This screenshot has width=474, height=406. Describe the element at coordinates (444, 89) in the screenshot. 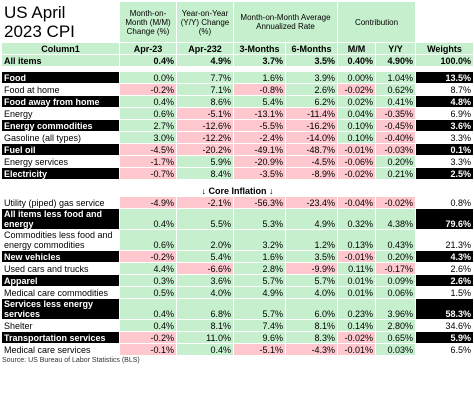

I see `value-cell: 8.7%` at that location.